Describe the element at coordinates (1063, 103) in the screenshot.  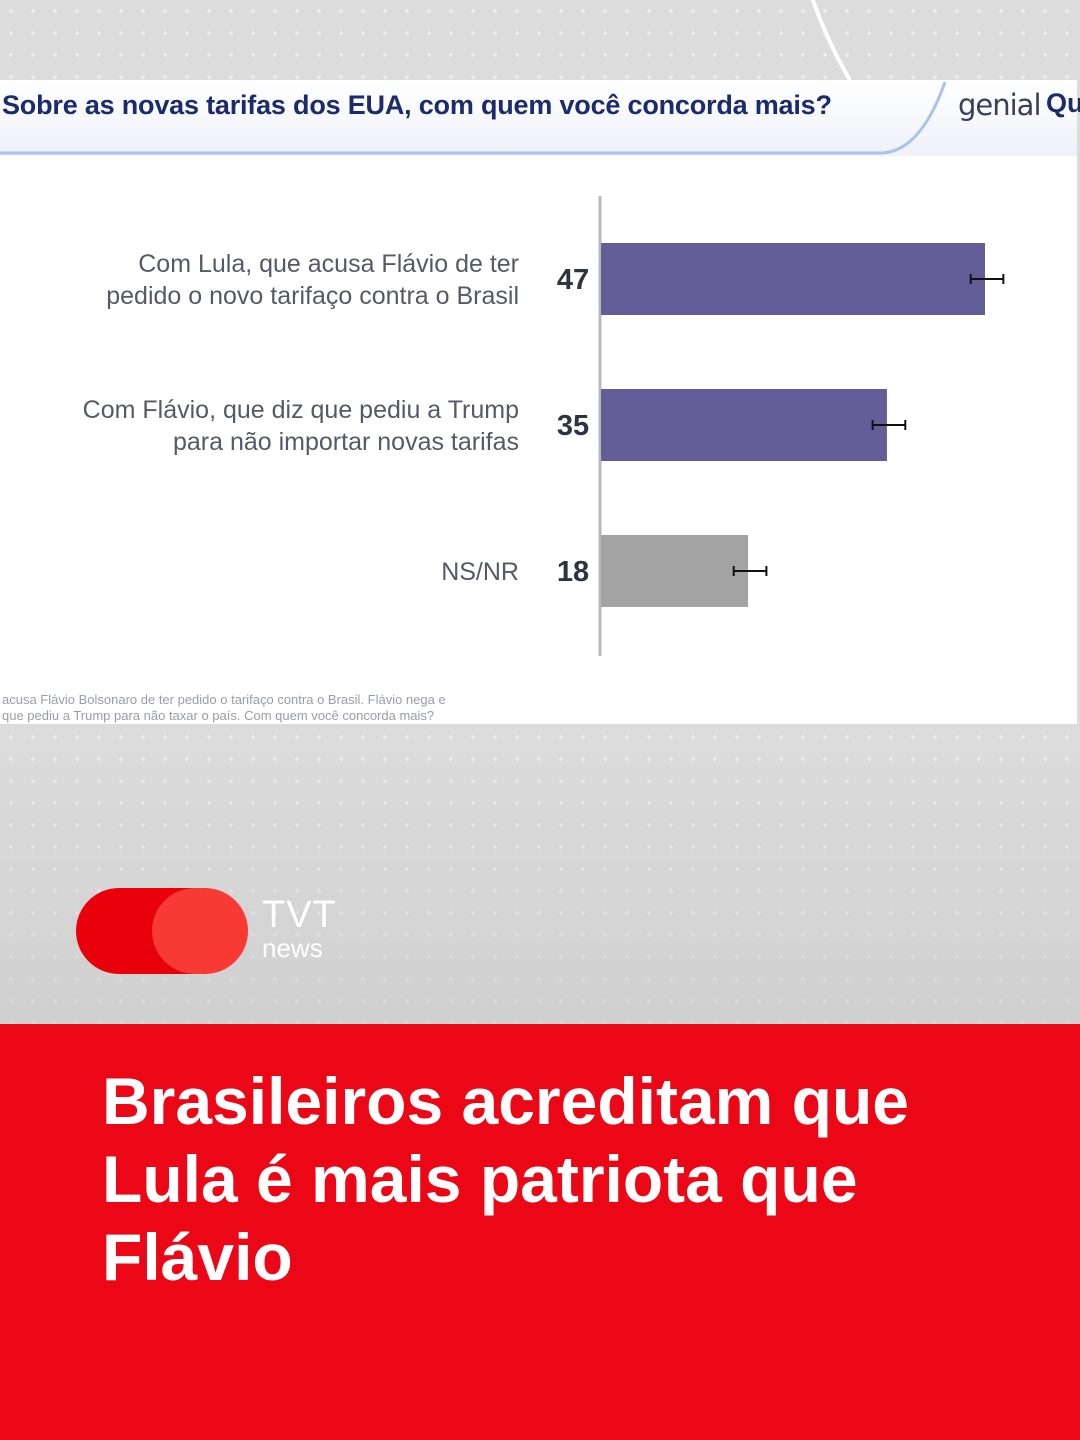
I see `quaest-logo: Qu` at that location.